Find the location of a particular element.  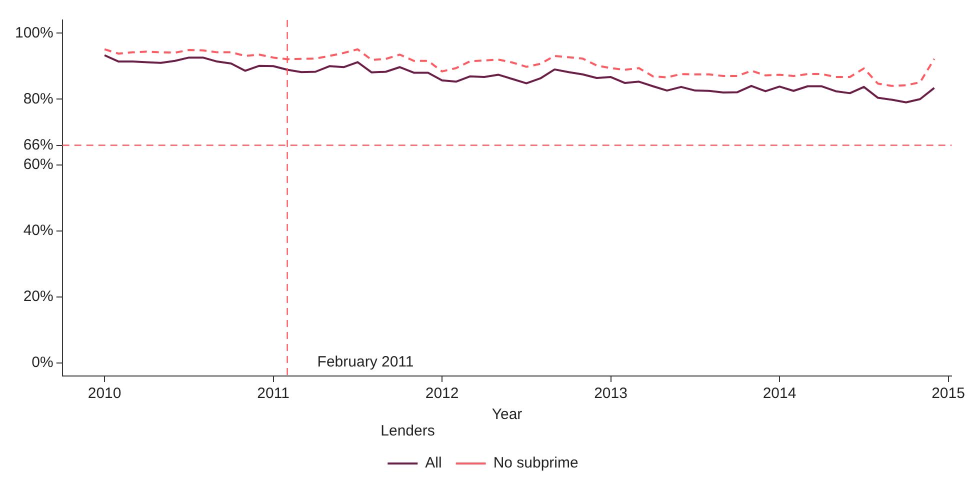

legend-title: Lenders is located at coordinates (407, 431).